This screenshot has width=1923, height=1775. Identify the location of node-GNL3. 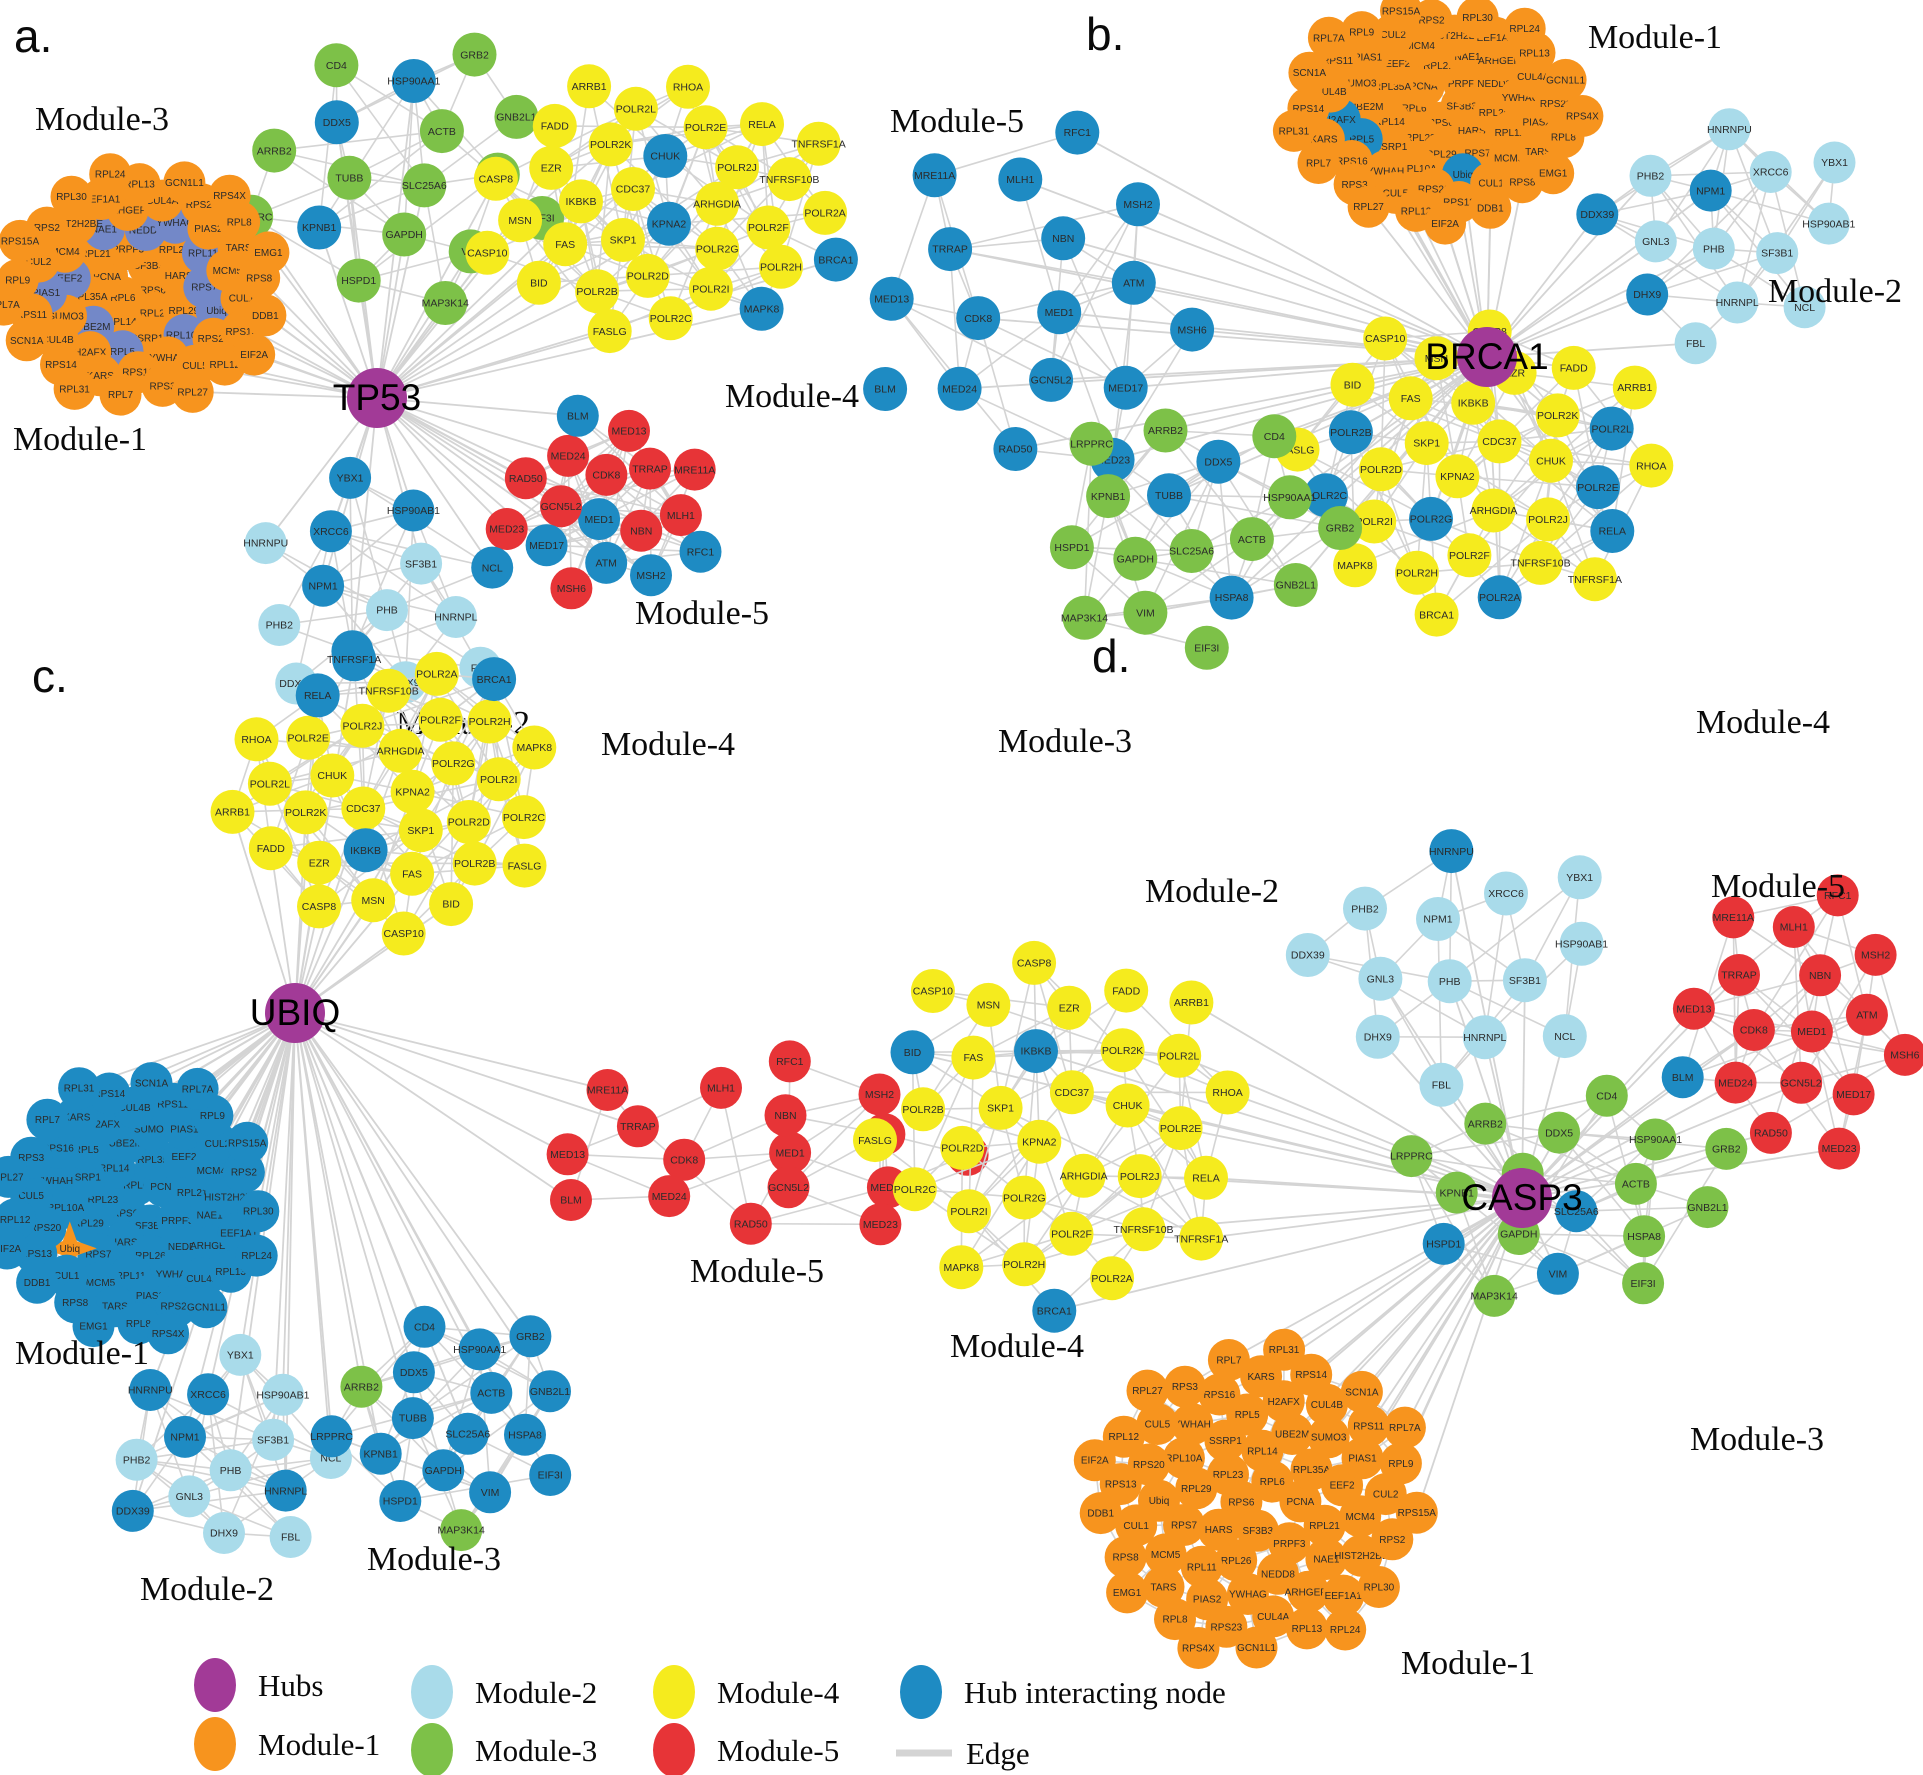
(189, 1496).